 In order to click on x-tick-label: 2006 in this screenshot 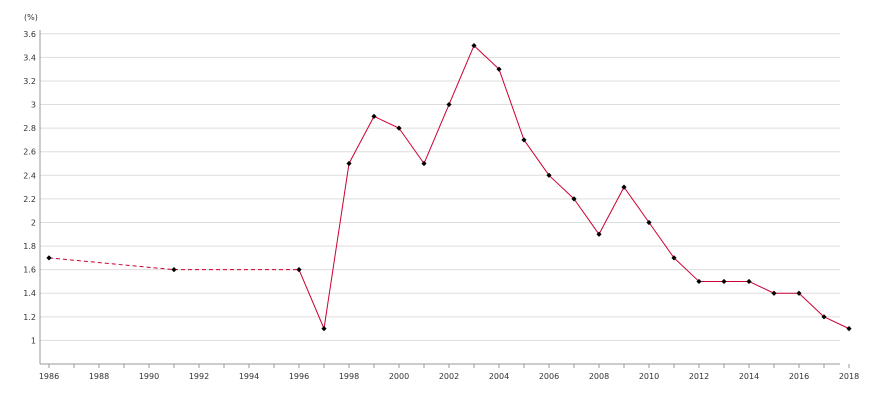, I will do `click(549, 376)`.